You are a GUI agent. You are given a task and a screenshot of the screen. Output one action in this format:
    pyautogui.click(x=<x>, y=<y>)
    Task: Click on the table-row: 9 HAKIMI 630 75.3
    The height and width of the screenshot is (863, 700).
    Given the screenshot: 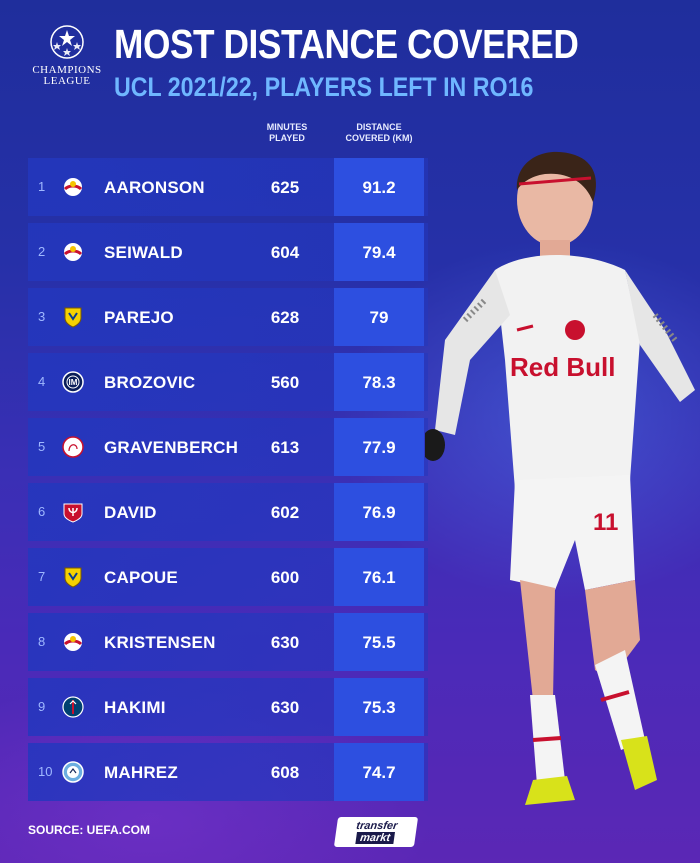 What is the action you would take?
    pyautogui.click(x=228, y=707)
    